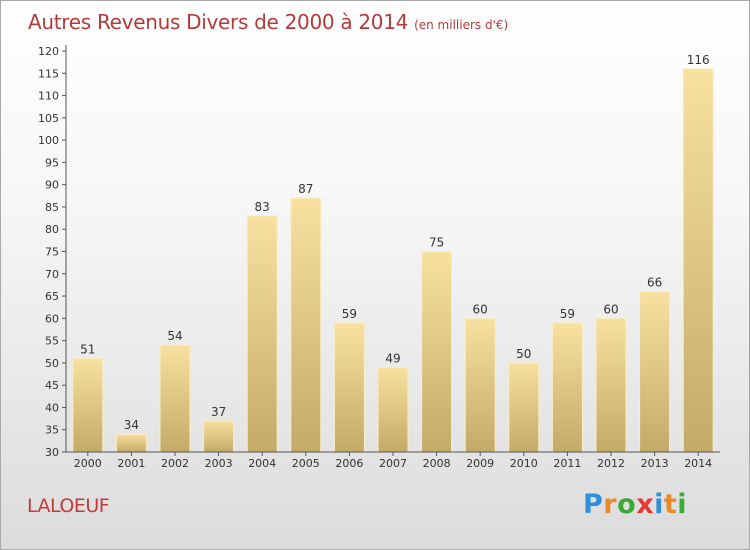 This screenshot has height=550, width=750. Describe the element at coordinates (524, 463) in the screenshot. I see `x-tick-label-2010: 2010` at that location.